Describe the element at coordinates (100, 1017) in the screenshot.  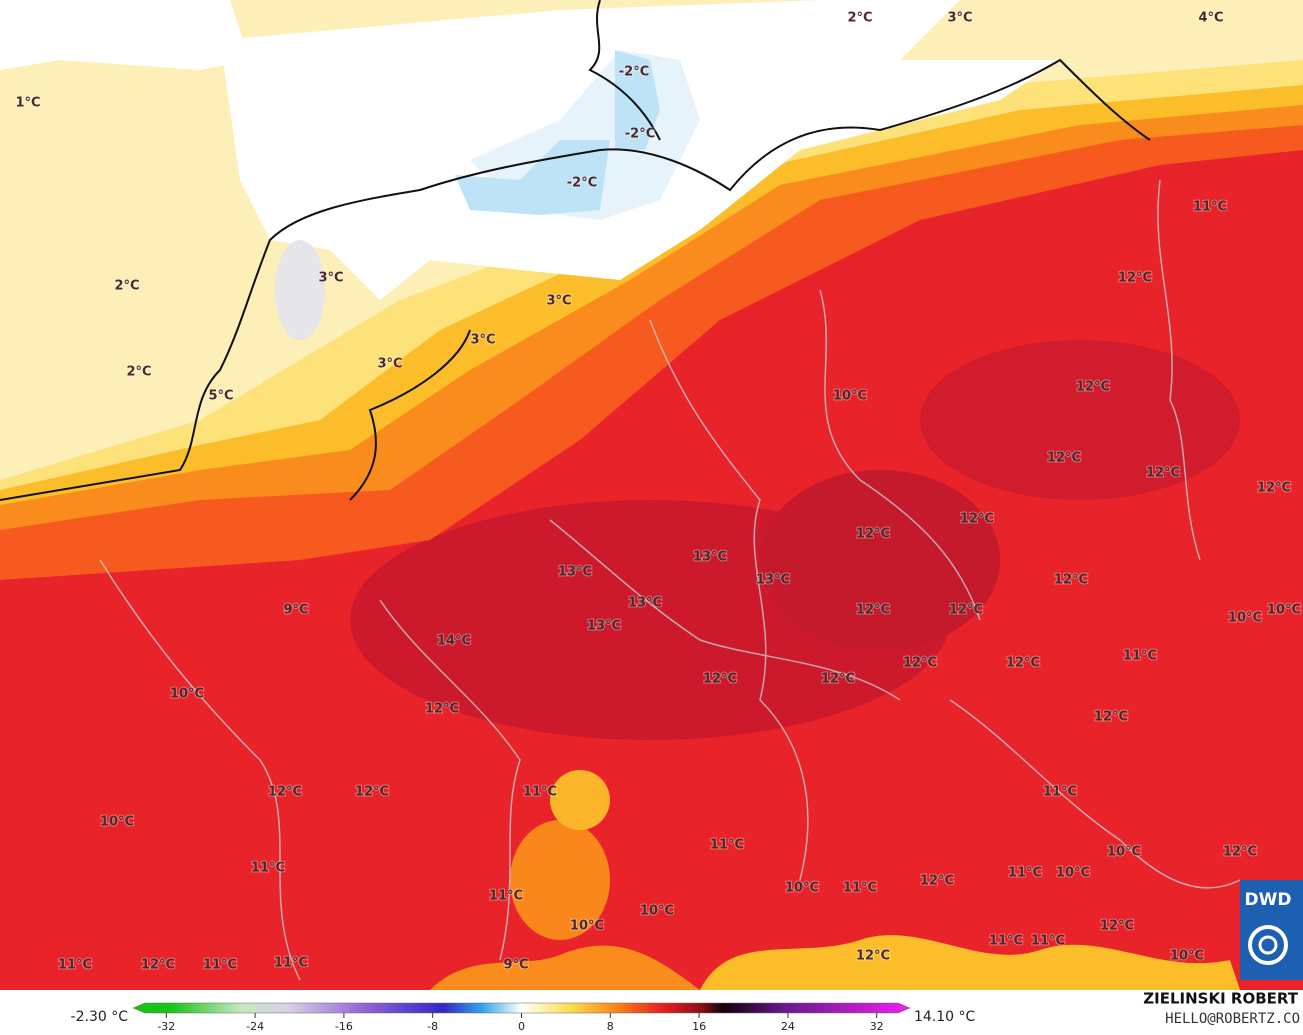
I see `legend-min: -2.30 °C` at that location.